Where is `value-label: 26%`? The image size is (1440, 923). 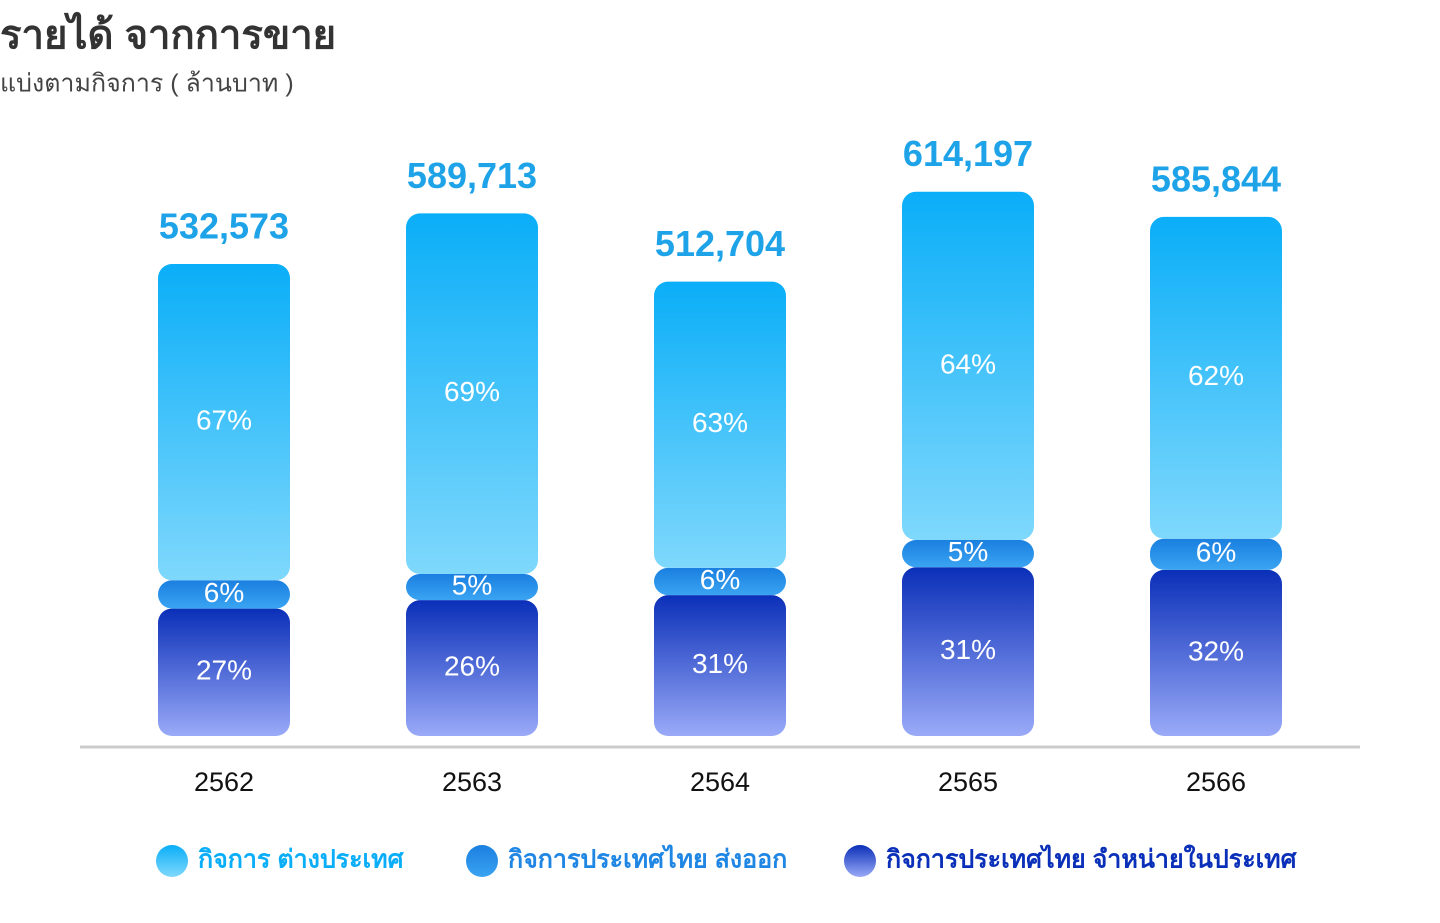
value-label: 26% is located at coordinates (472, 665).